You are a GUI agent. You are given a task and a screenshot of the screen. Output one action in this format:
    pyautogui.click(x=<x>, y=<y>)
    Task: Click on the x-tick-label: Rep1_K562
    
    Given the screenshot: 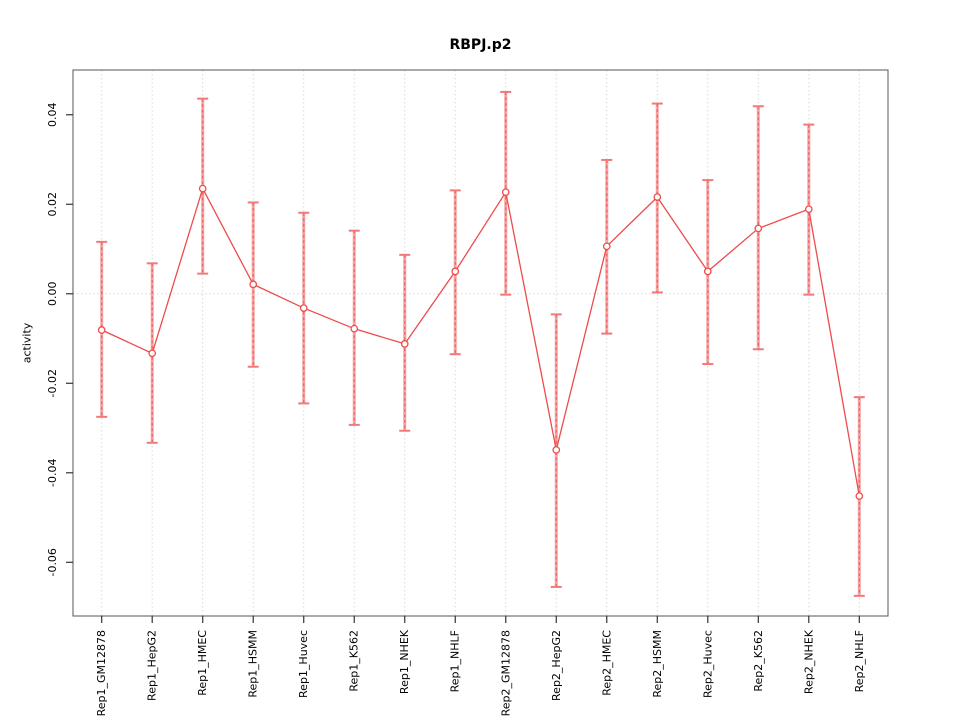 What is the action you would take?
    pyautogui.click(x=354, y=661)
    